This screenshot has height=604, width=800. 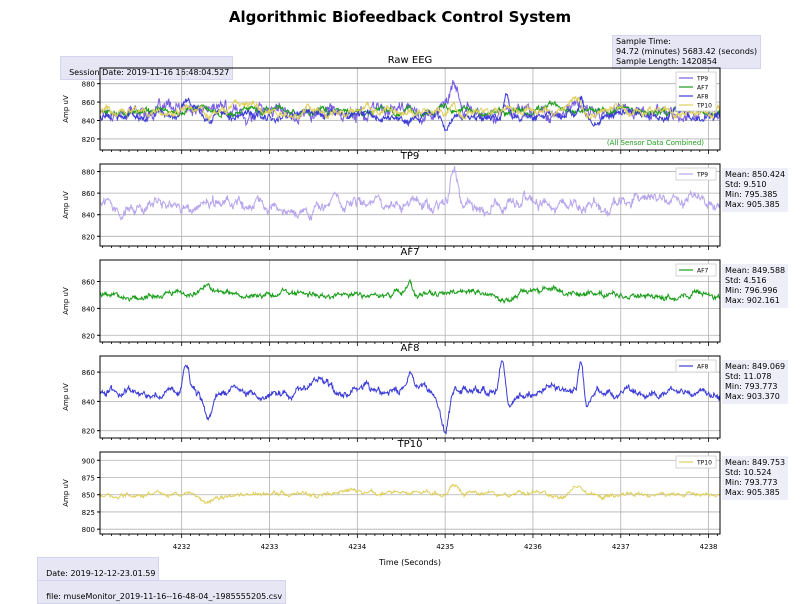 I want to click on session-date-text: Session Date: 2019-11-16 16:48:04.527, so click(x=149, y=72).